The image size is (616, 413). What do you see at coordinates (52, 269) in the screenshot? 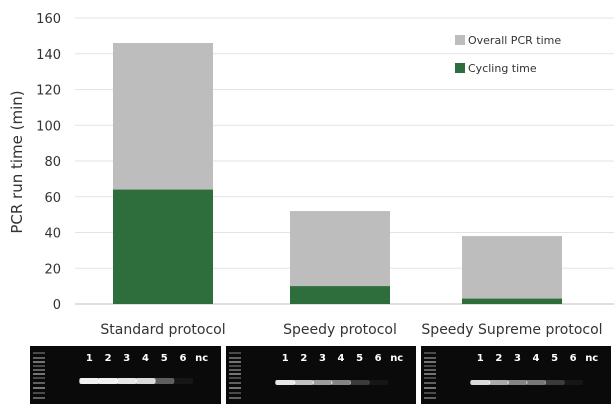
I see `y-tick-label: 20` at bounding box center [52, 269].